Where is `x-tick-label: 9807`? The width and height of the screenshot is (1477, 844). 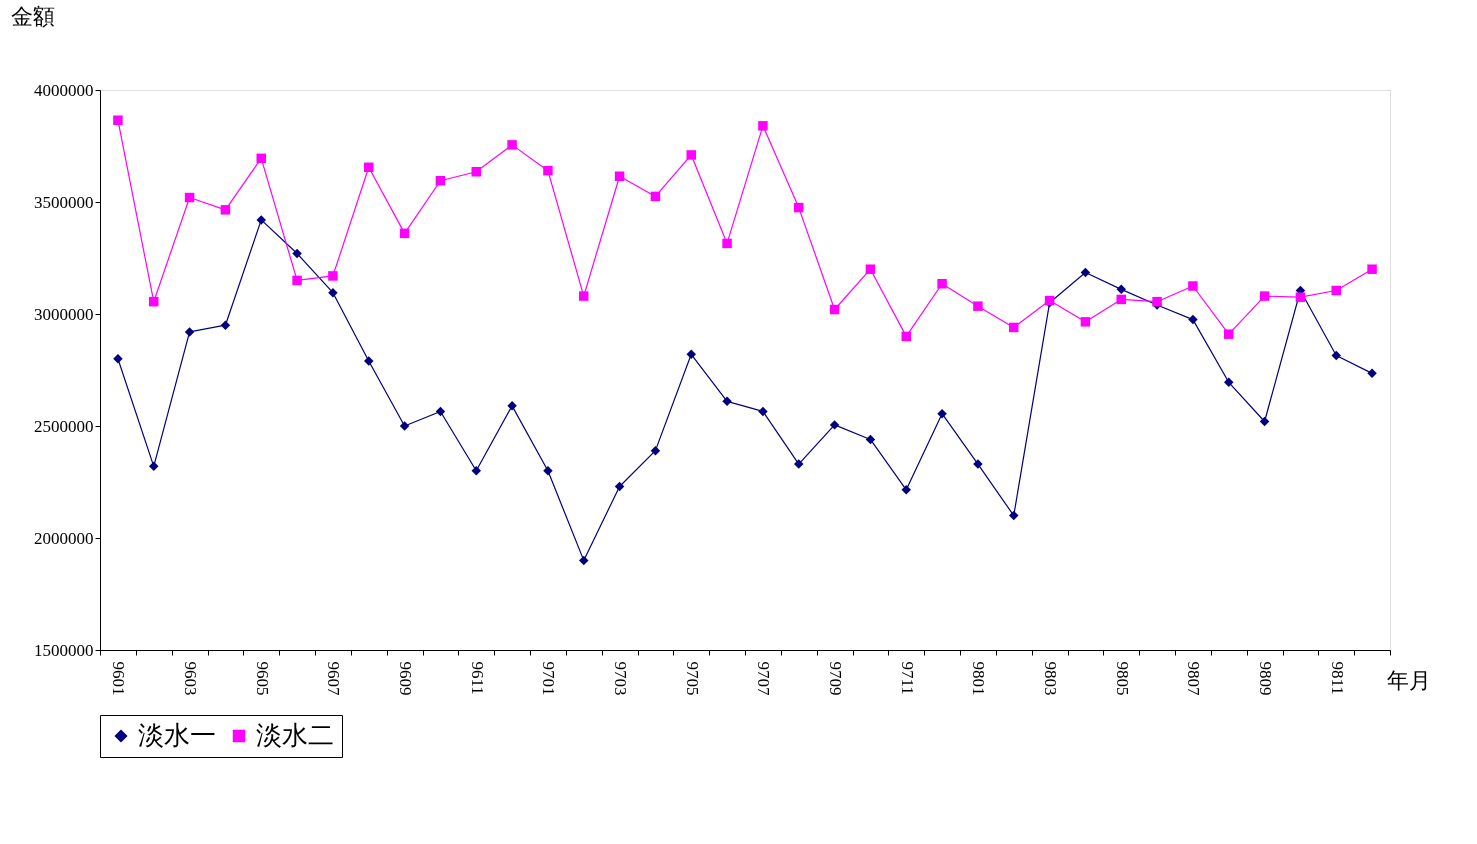
x-tick-label: 9807 is located at coordinates (1194, 678).